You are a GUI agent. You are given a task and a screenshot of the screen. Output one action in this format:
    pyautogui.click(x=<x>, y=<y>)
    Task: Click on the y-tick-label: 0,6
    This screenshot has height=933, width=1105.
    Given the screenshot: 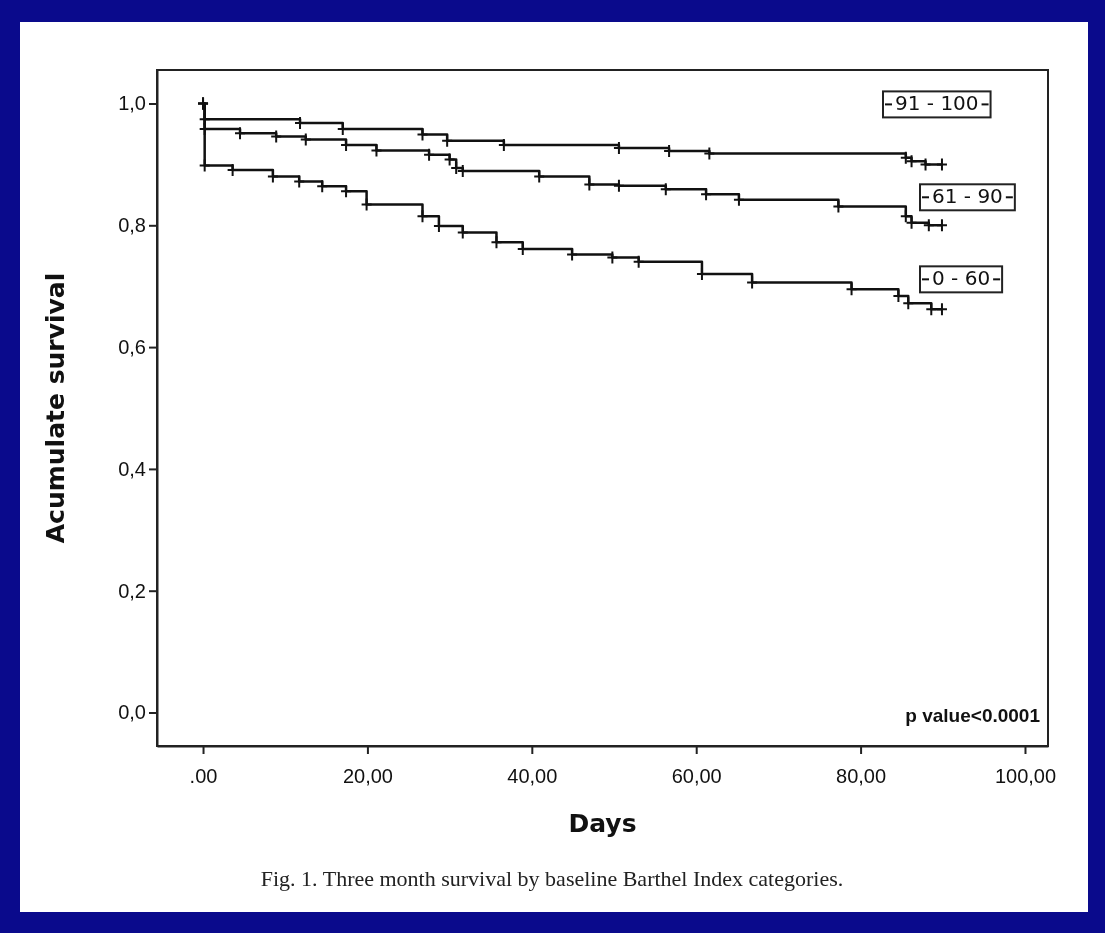 What is the action you would take?
    pyautogui.click(x=132, y=347)
    